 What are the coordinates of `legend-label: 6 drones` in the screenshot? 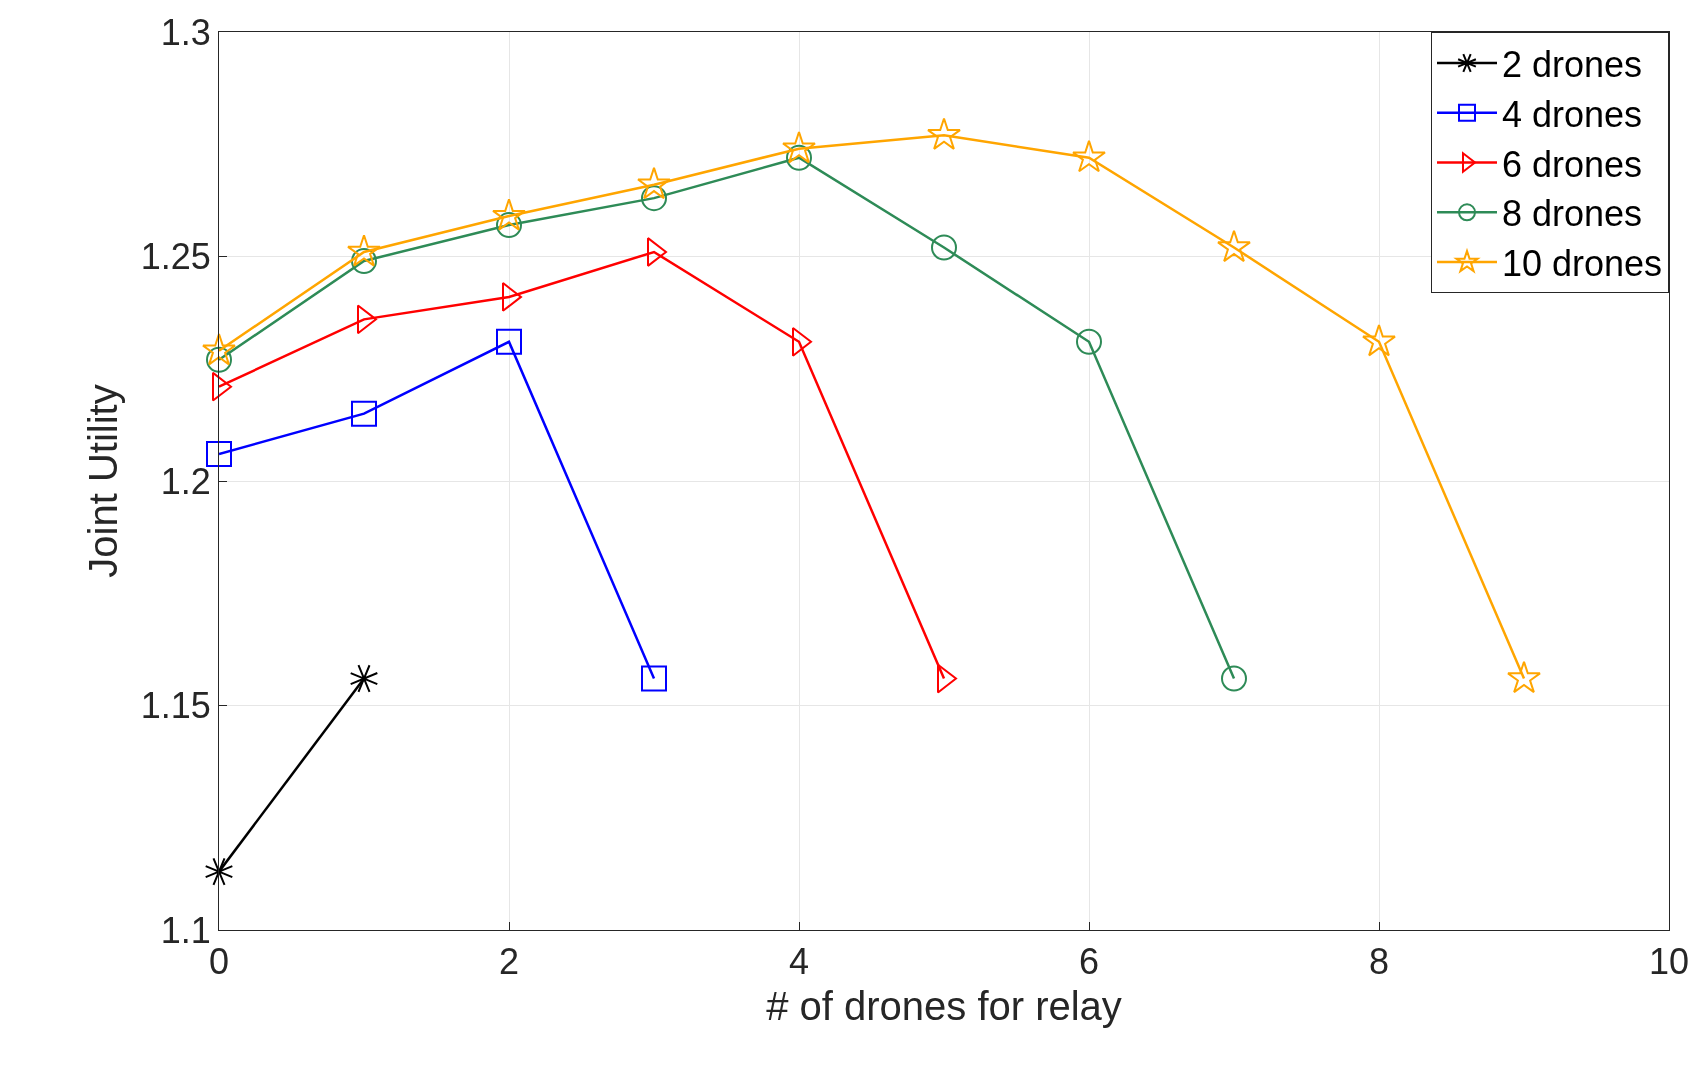 It's located at (1572, 164).